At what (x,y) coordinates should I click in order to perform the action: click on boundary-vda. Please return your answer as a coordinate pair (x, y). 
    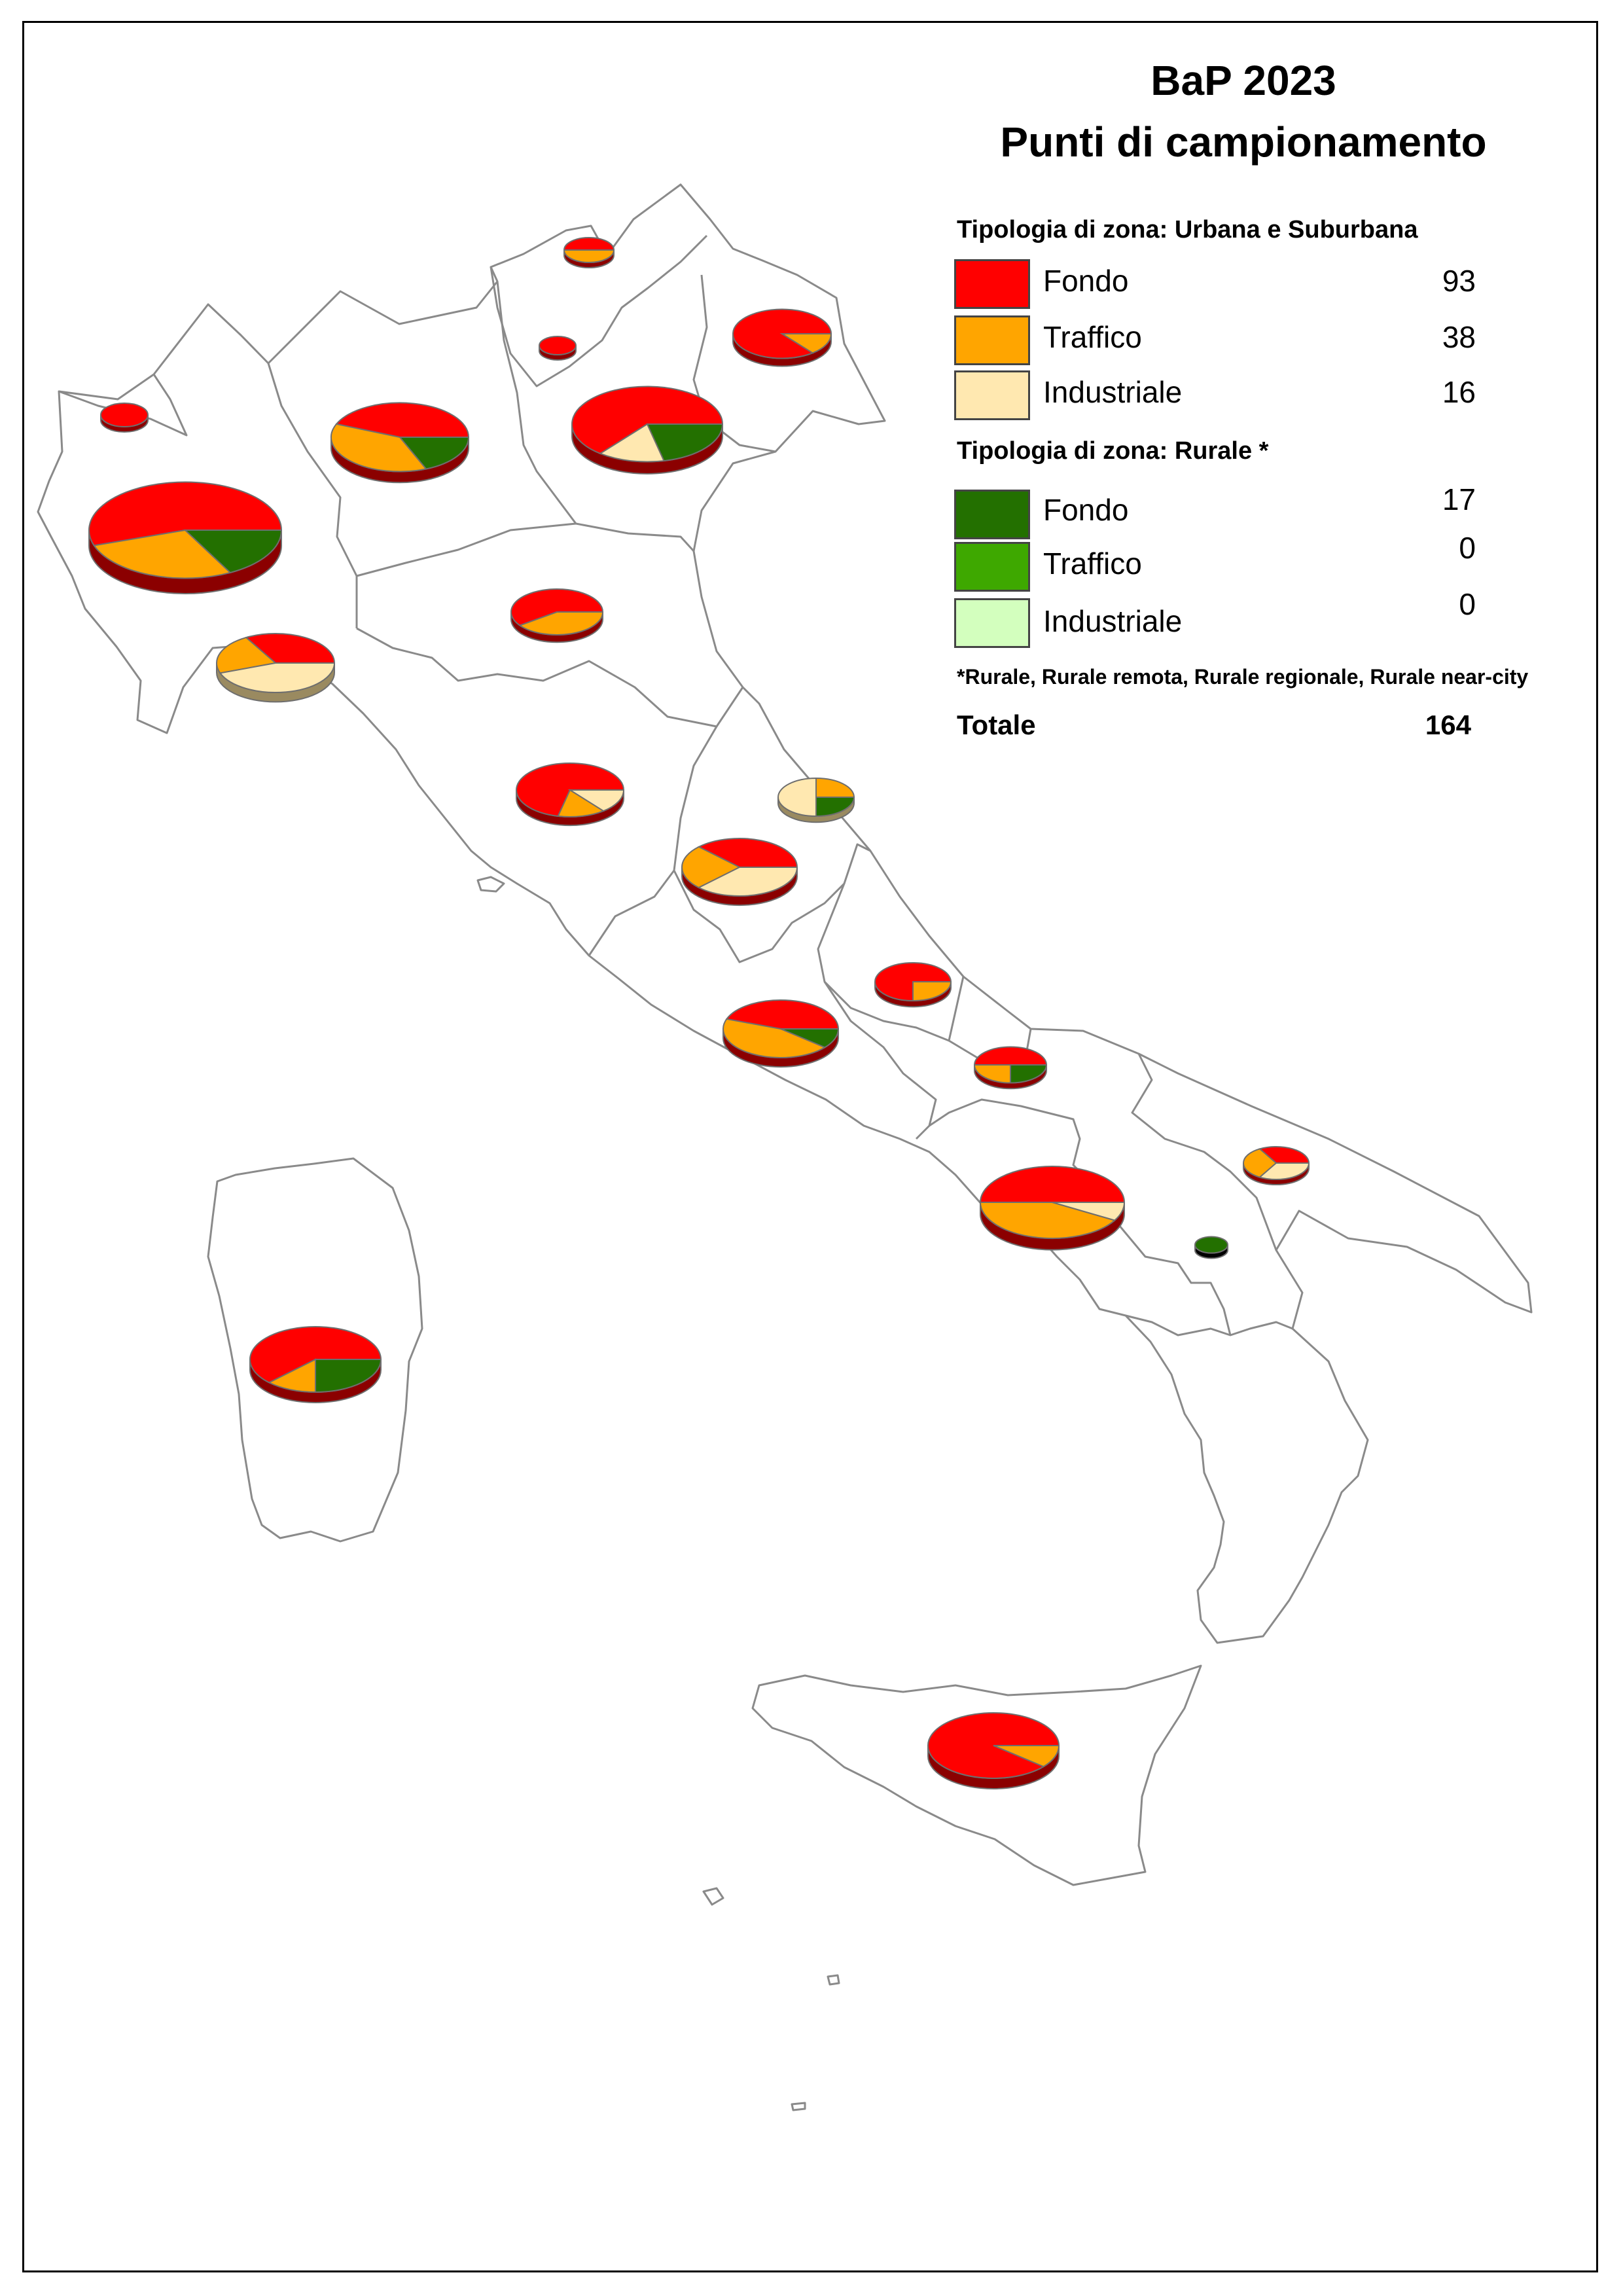
    Looking at the image, I should click on (123, 405).